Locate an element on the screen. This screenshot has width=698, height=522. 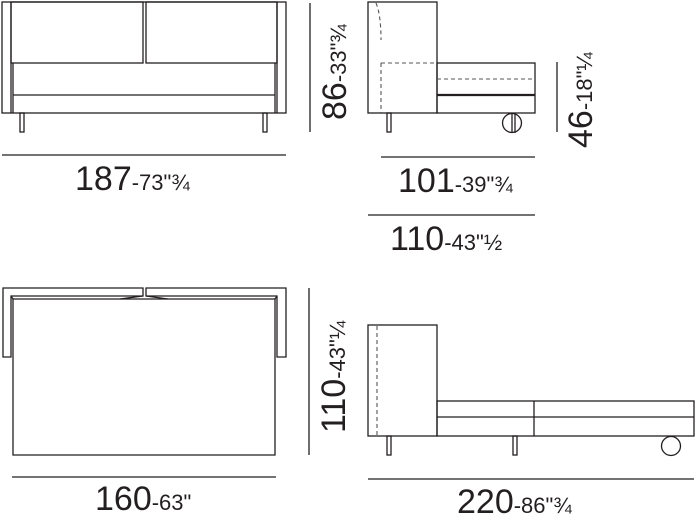
back-cushion-left is located at coordinates (77, 32).